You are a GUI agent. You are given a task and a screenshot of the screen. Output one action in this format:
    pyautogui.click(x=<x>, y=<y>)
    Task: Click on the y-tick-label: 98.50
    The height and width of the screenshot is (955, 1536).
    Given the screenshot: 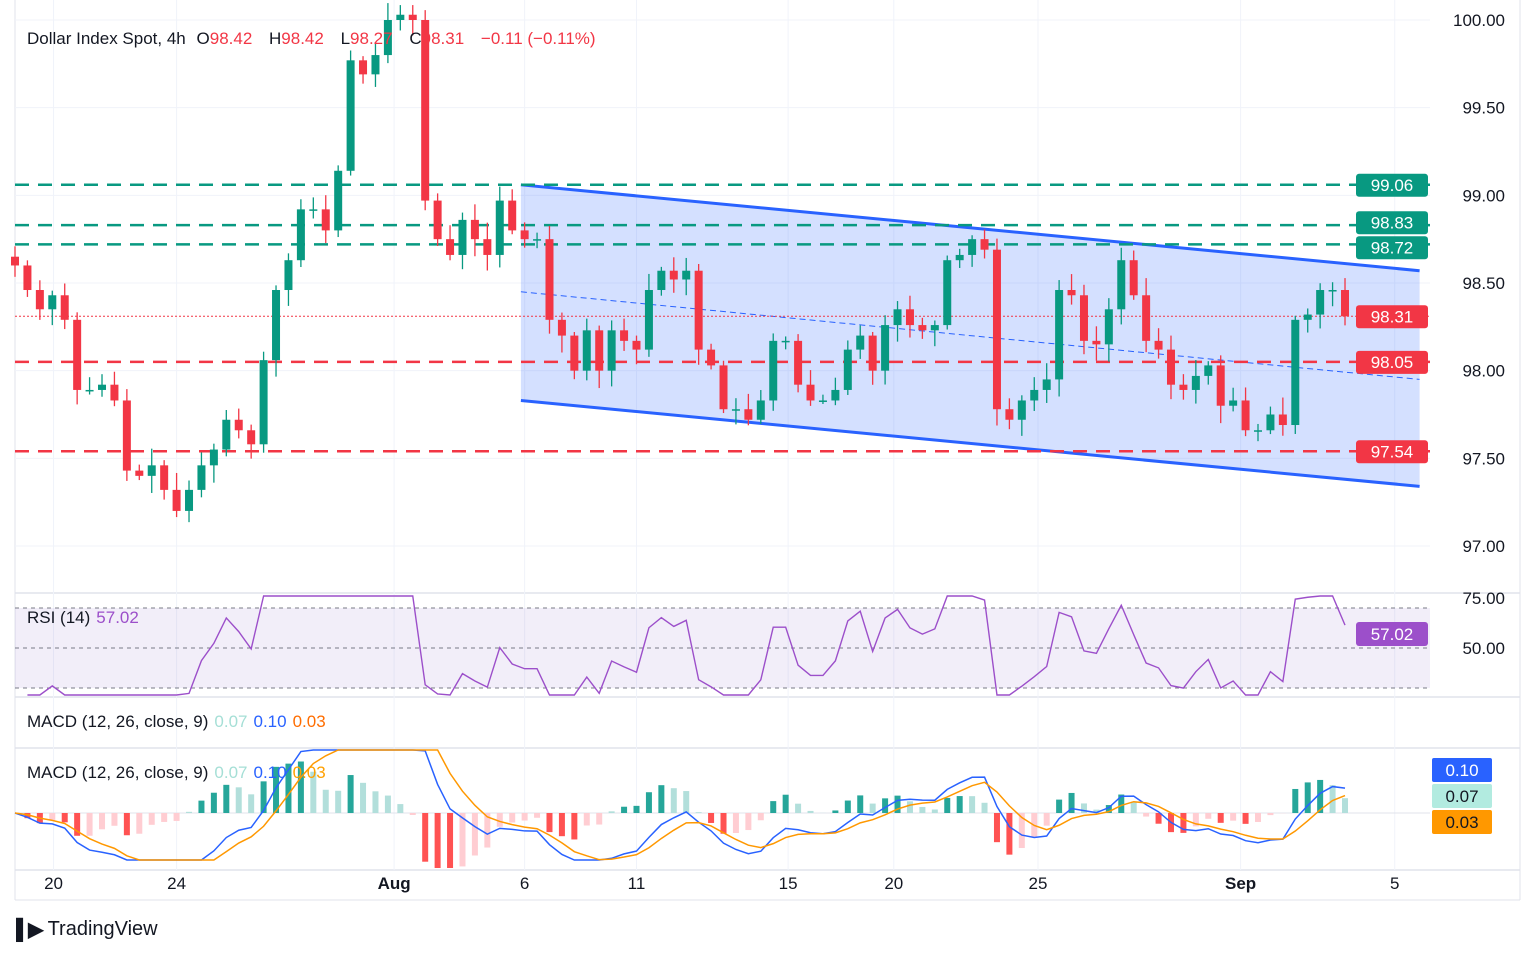 What is the action you would take?
    pyautogui.click(x=1483, y=283)
    